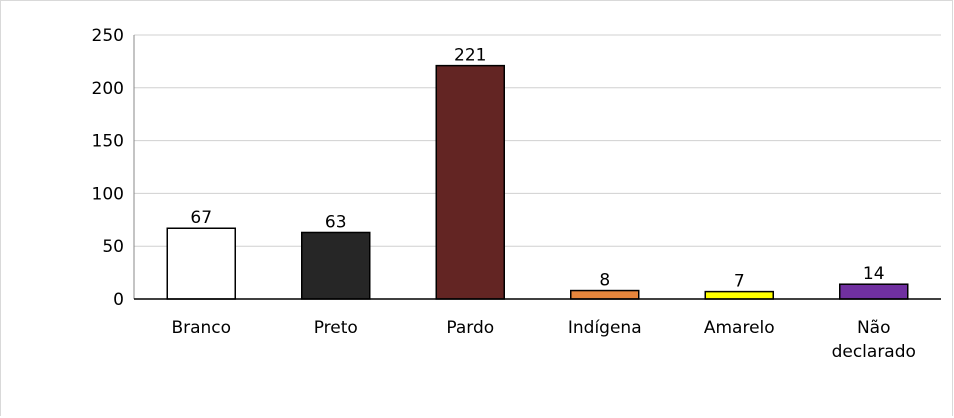 Image resolution: width=954 pixels, height=418 pixels. What do you see at coordinates (118, 300) in the screenshot?
I see `y-tick-label: 0` at bounding box center [118, 300].